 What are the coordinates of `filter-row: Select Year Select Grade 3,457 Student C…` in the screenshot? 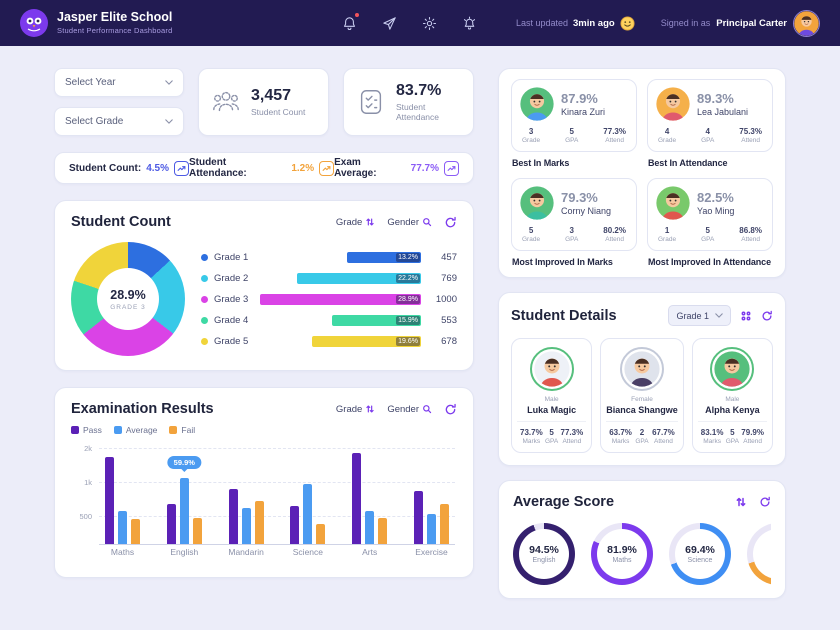 It's located at (264, 102).